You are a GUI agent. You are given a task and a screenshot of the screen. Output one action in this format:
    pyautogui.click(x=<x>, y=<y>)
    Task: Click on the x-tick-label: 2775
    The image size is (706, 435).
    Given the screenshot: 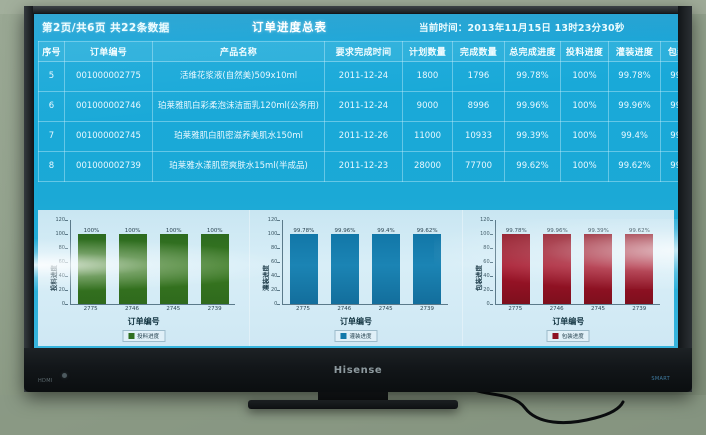 What is the action you would take?
    pyautogui.click(x=302, y=309)
    